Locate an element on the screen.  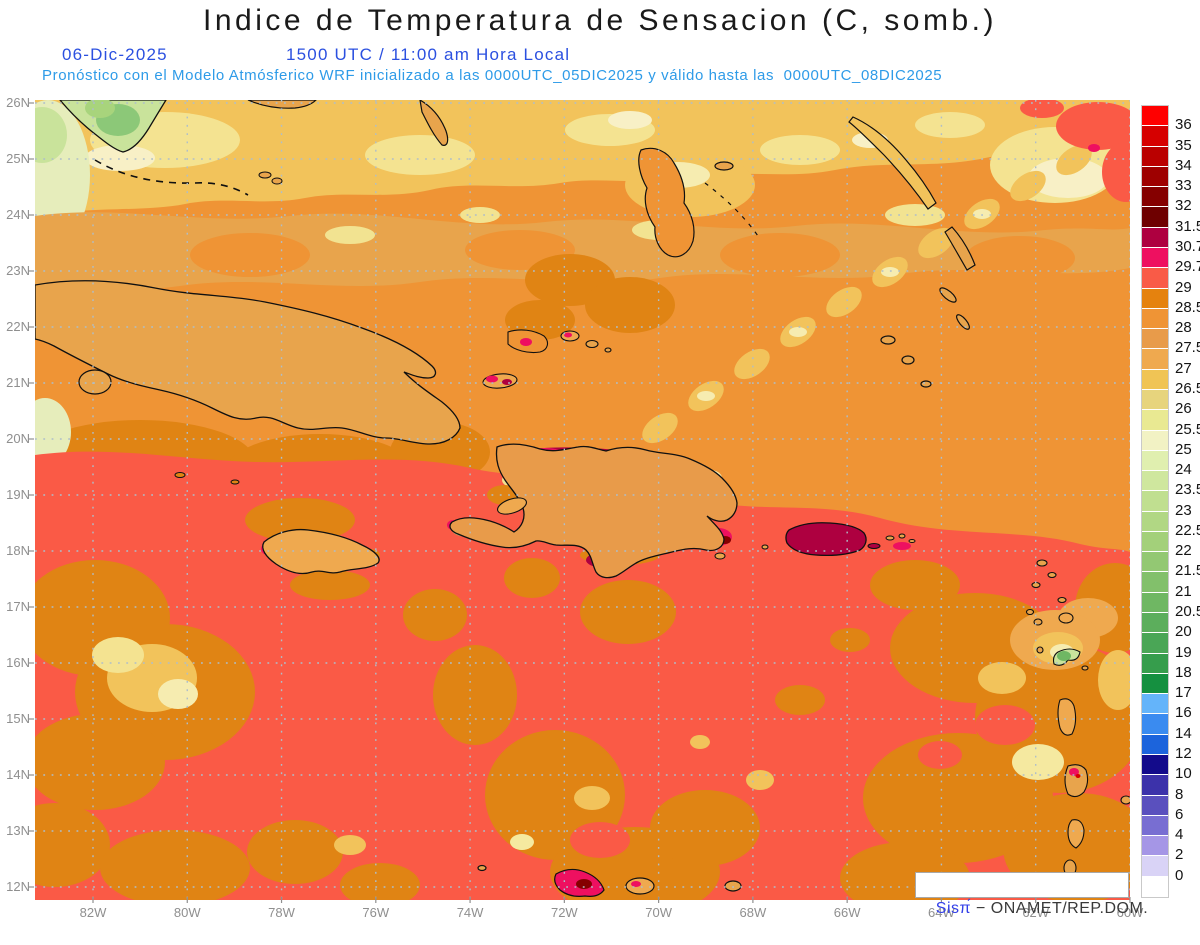
lon-label: 66W is located at coordinates (847, 912).